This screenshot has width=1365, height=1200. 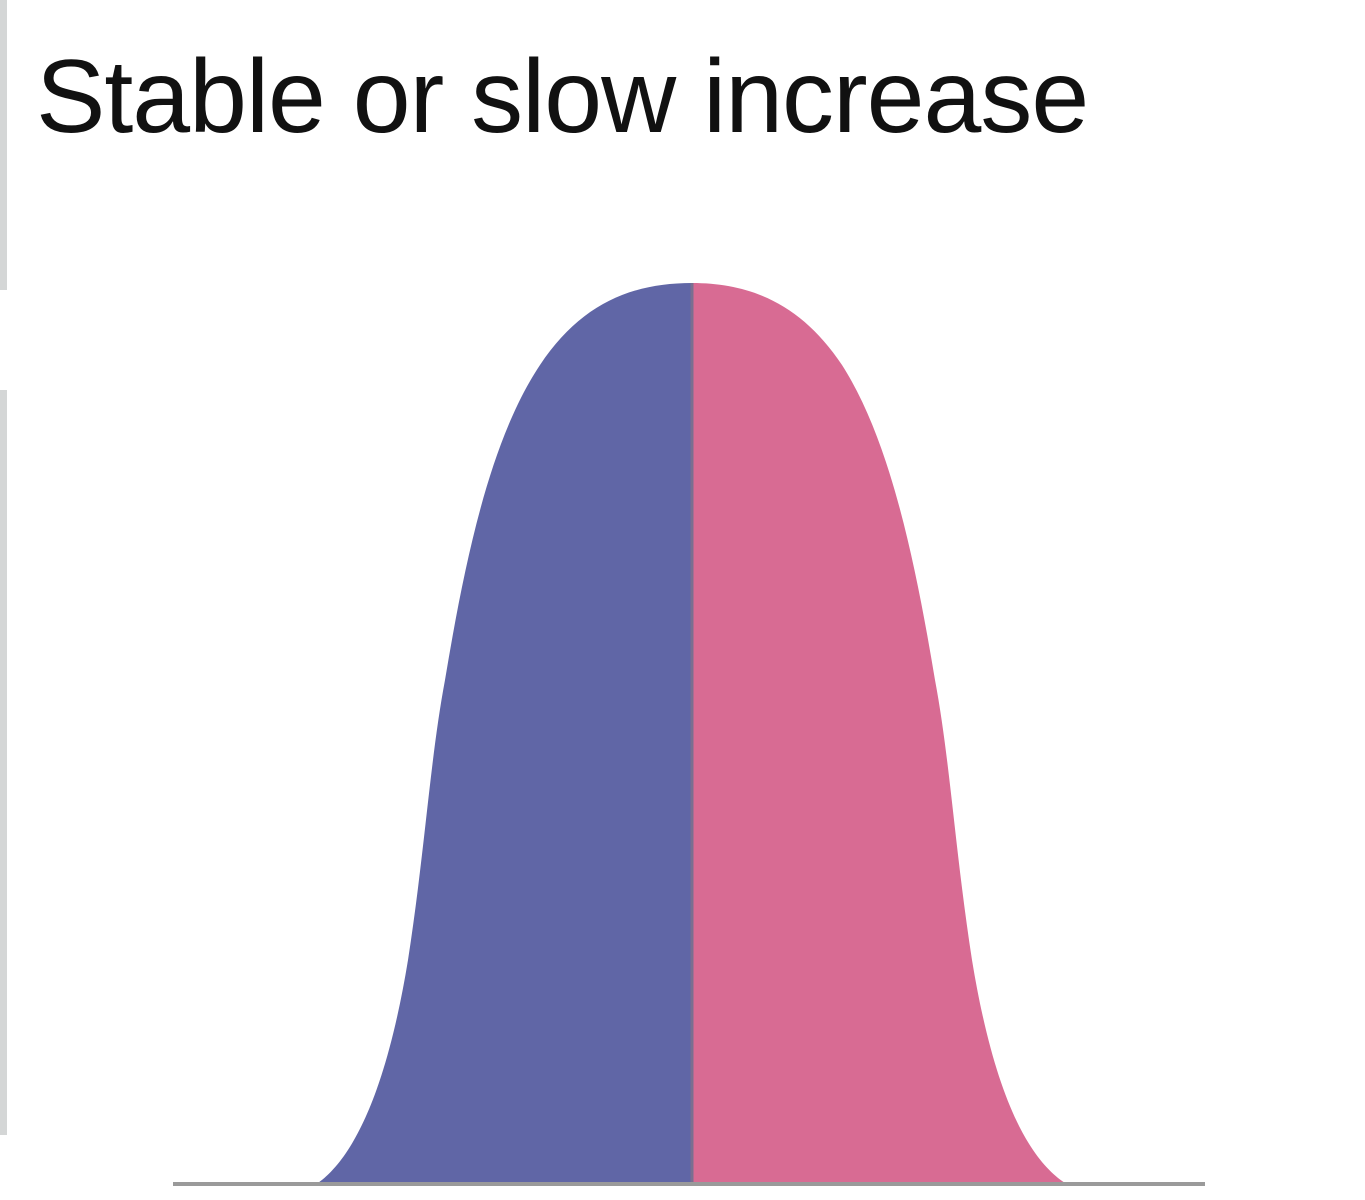 I want to click on left-border-lower, so click(x=3, y=762).